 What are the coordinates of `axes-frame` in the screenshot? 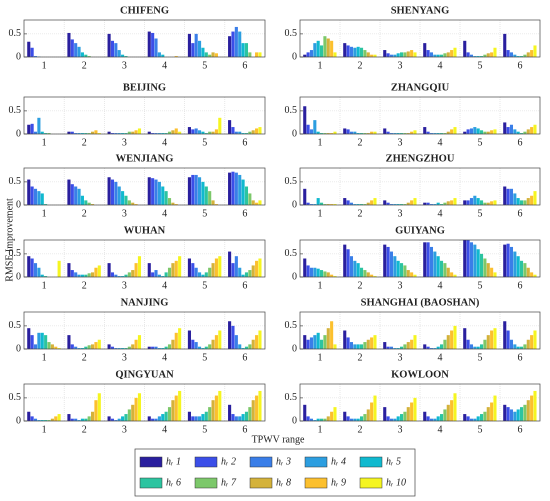 It's located at (144, 330).